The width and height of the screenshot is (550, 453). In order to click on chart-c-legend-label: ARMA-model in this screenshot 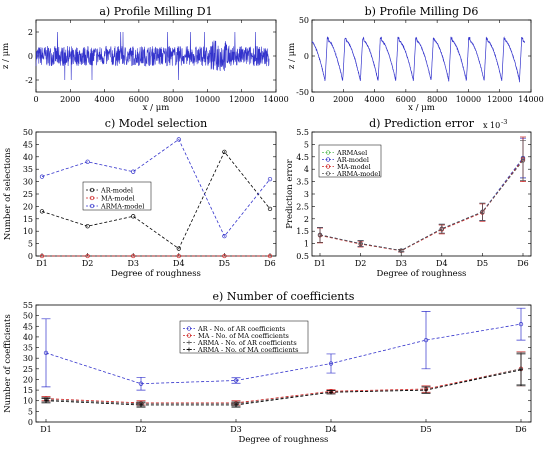, I will do `click(122, 206)`.